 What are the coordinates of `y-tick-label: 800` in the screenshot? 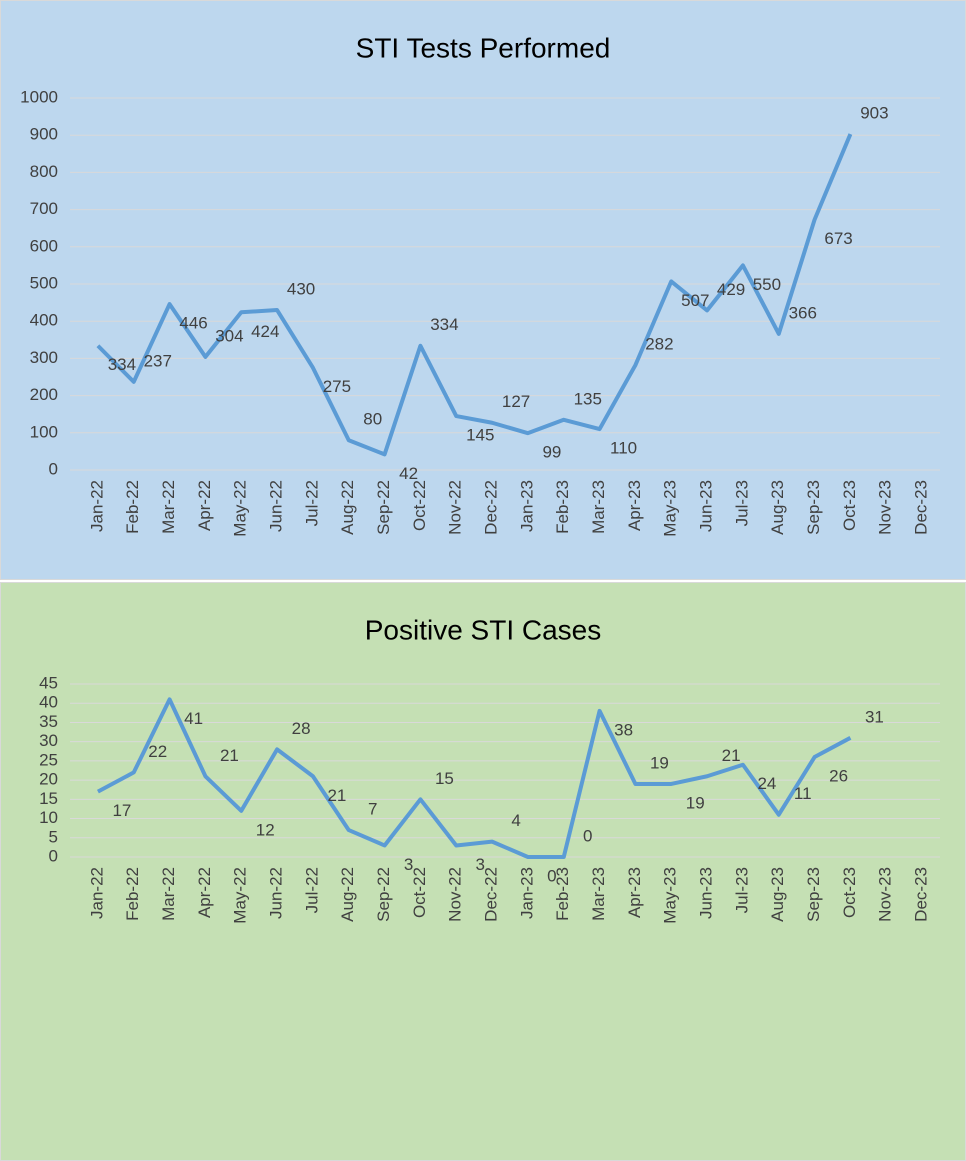 It's located at (44, 171).